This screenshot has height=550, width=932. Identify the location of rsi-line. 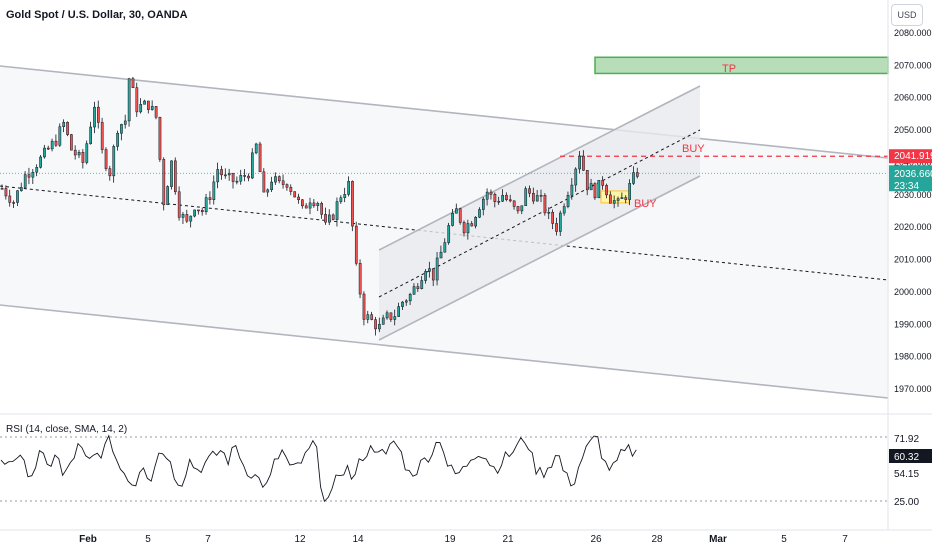
(318, 468).